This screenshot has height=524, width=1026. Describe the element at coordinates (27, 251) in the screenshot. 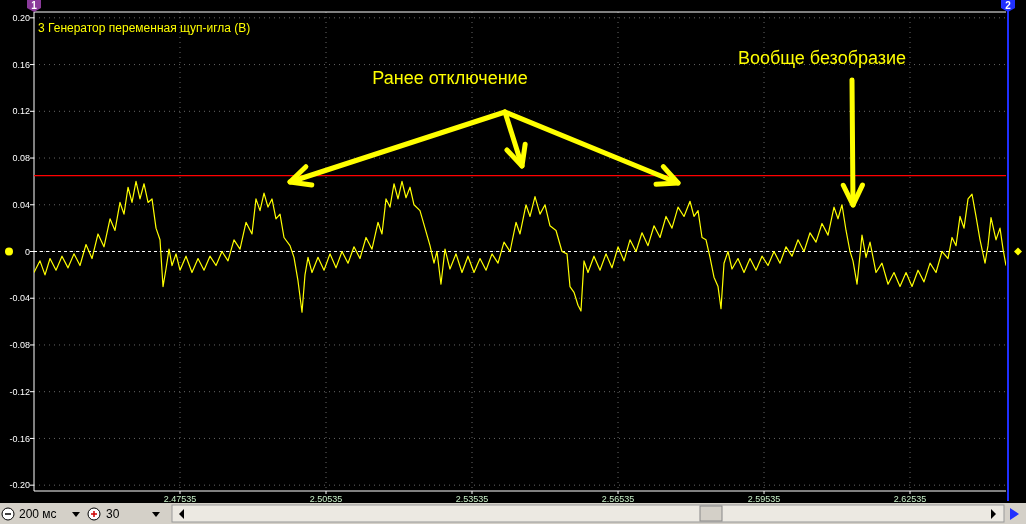

I see `y-tick-label: 0` at that location.